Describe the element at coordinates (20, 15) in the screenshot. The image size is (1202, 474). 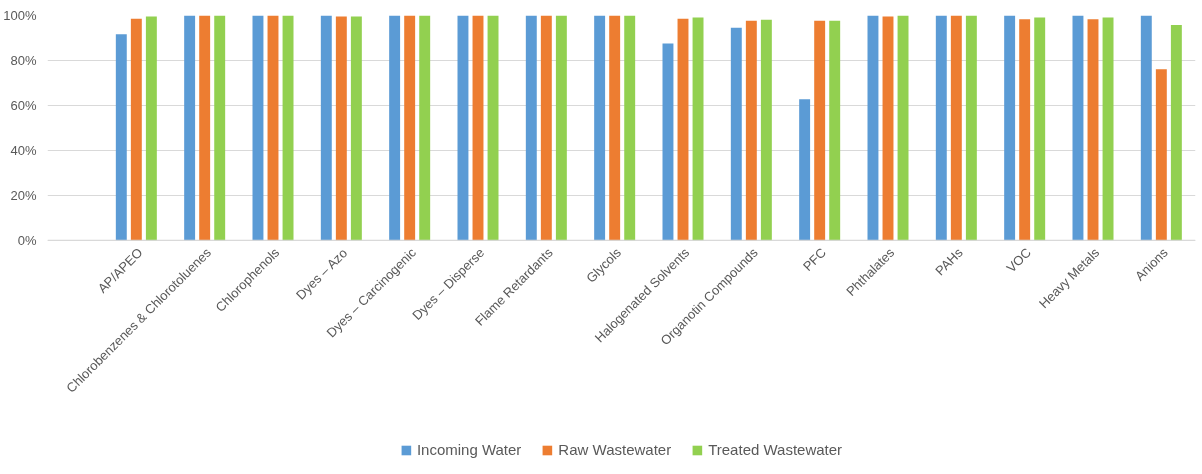
I see `y-tick-label: 100%` at that location.